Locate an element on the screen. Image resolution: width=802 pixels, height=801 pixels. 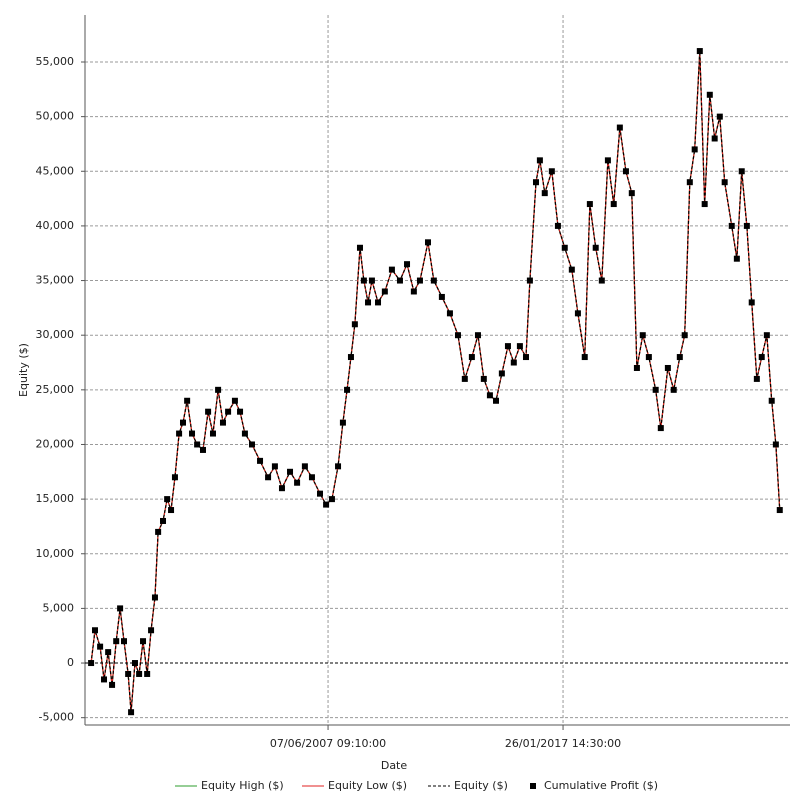
y-tick-label: 0 is located at coordinates (70, 662).